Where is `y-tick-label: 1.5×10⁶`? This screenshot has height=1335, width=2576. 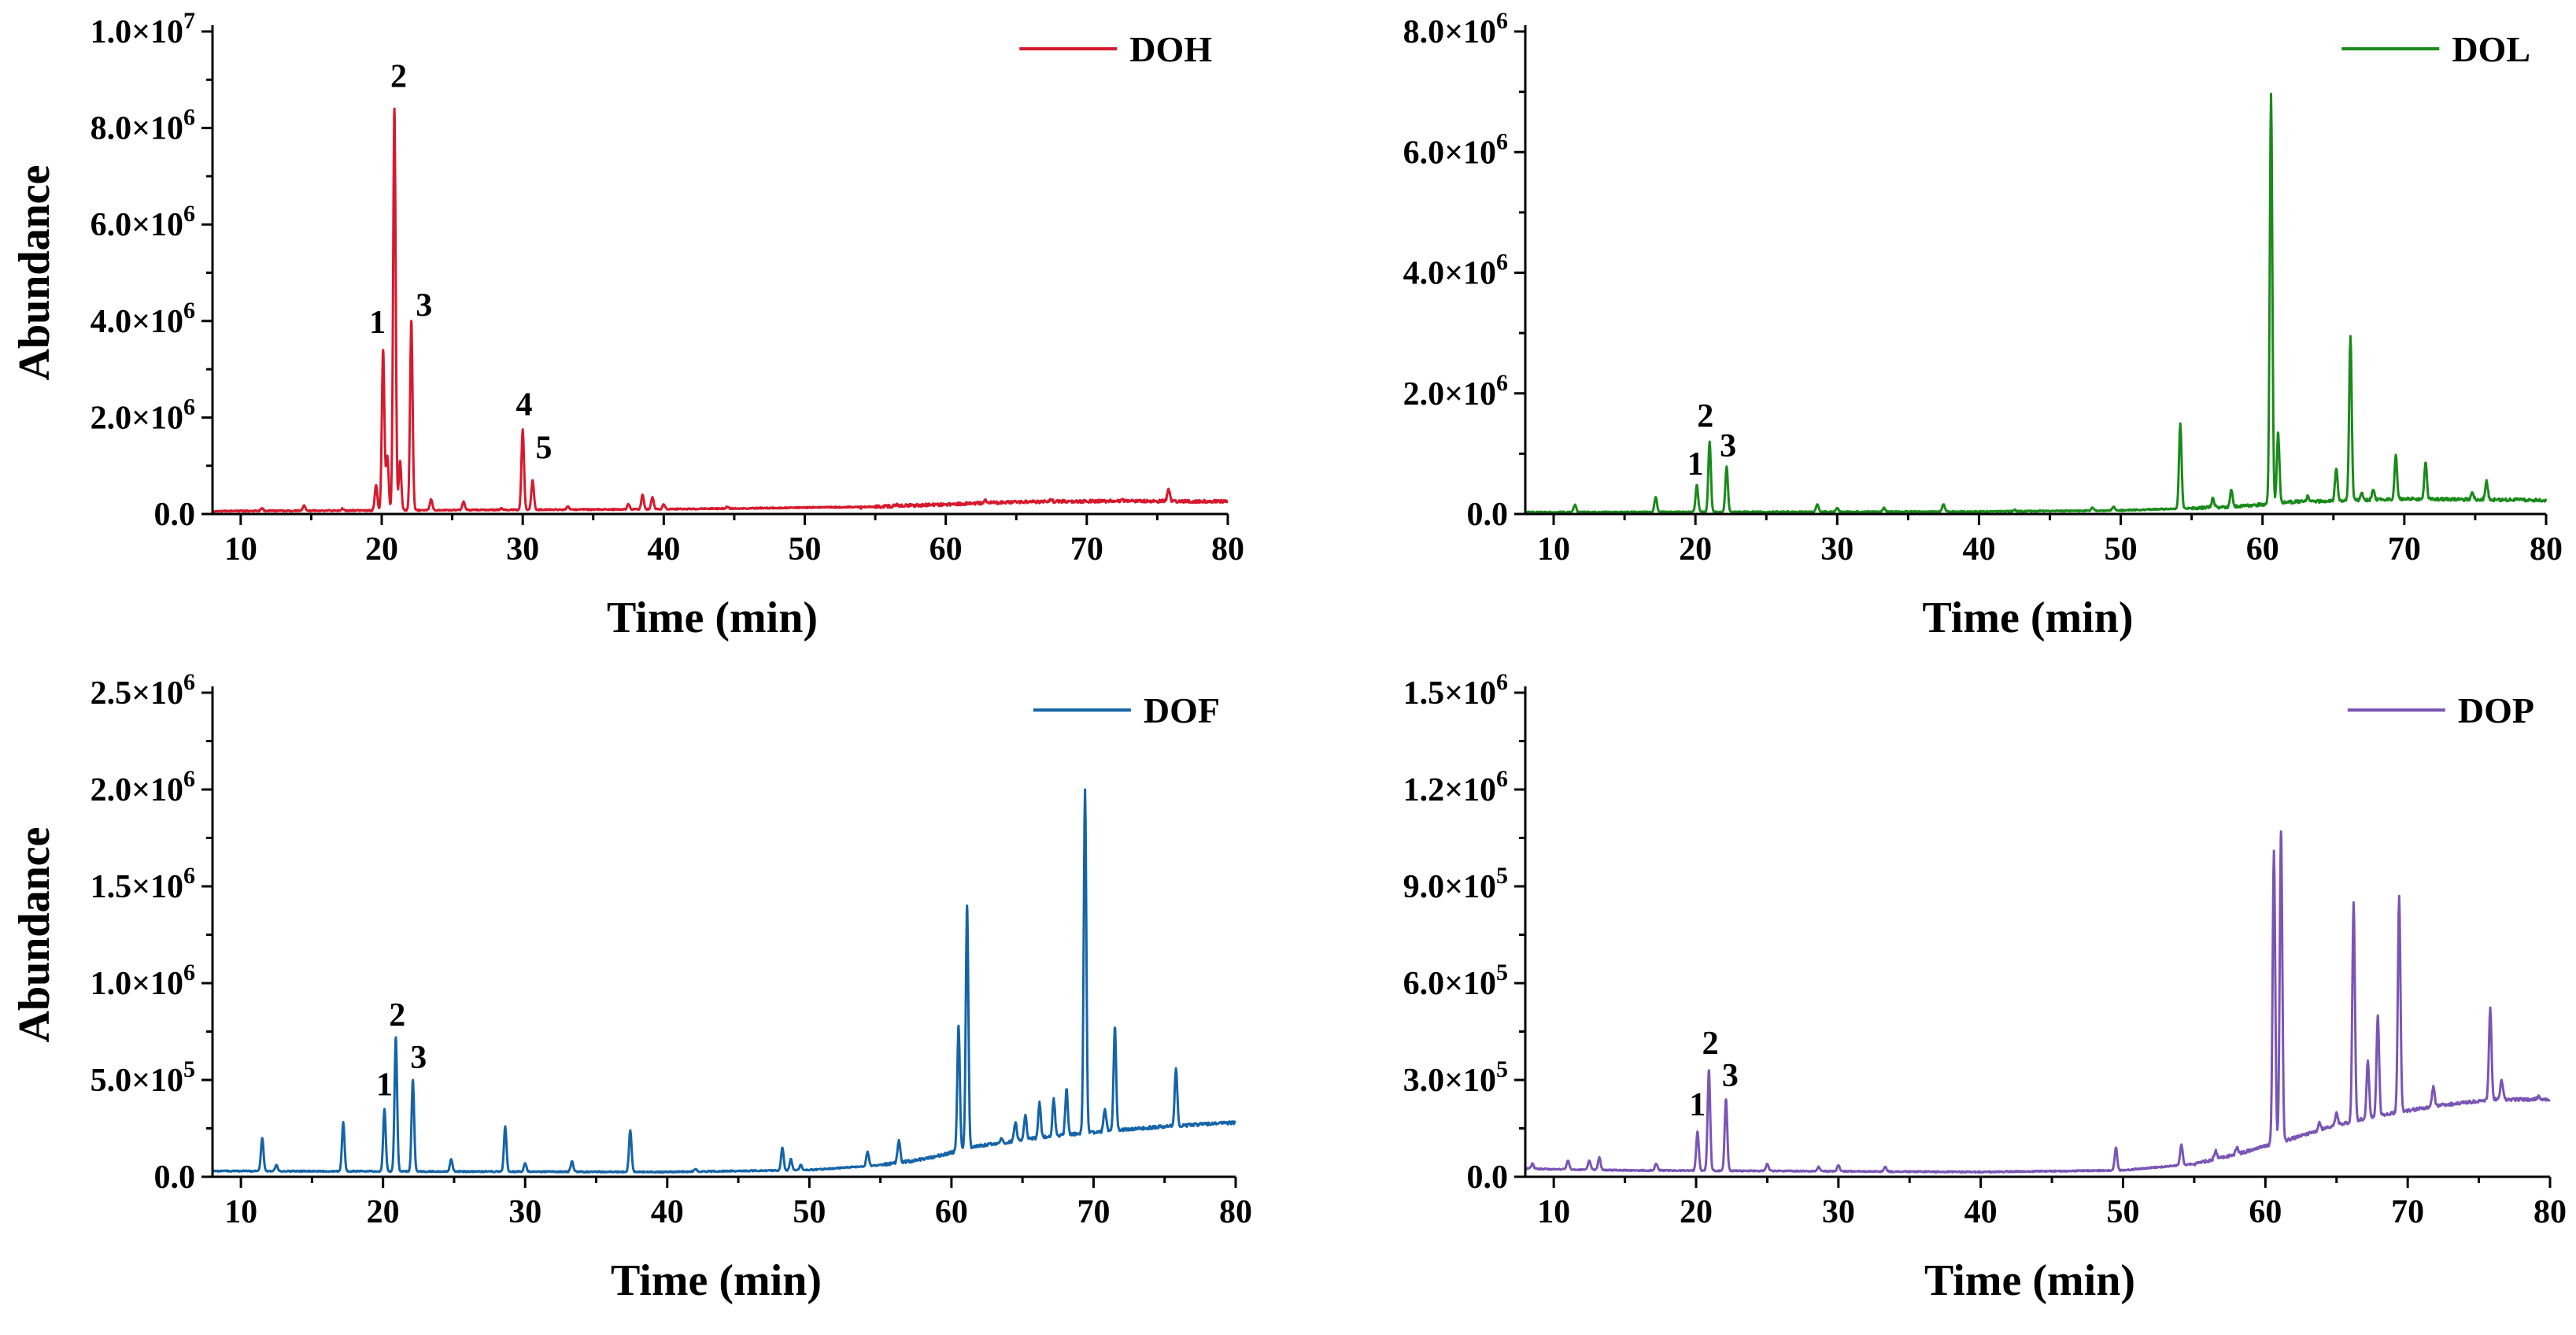
y-tick-label: 1.5×10⁶ is located at coordinates (1455, 690).